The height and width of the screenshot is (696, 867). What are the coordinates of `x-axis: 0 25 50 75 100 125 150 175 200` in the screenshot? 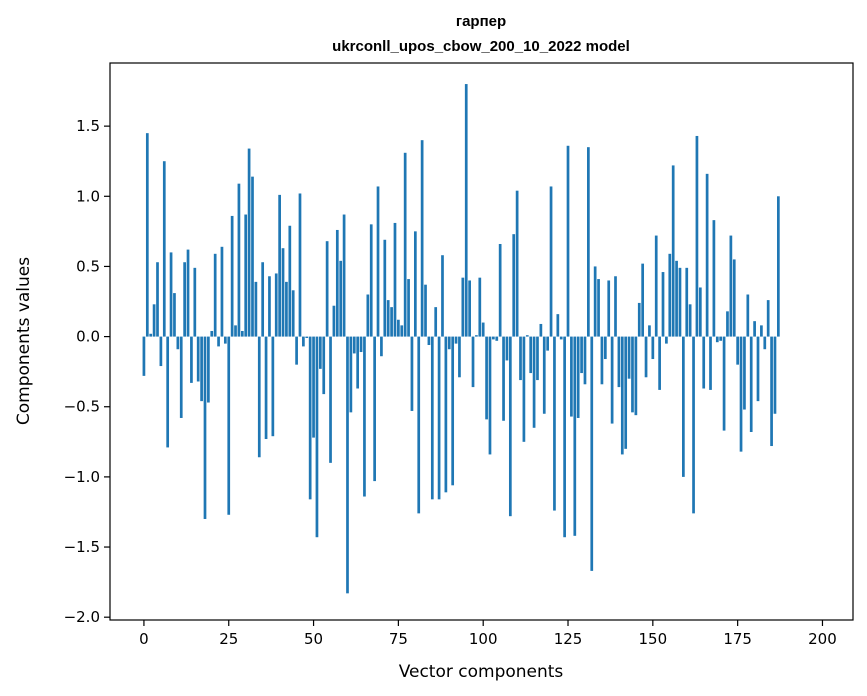 It's located at (488, 634).